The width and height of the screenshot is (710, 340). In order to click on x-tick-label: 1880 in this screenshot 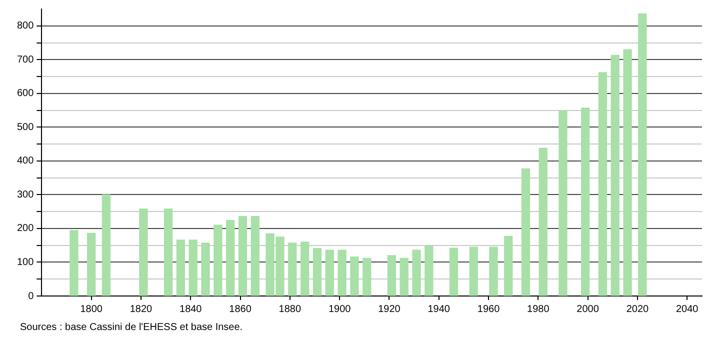, I will do `click(290, 309)`.